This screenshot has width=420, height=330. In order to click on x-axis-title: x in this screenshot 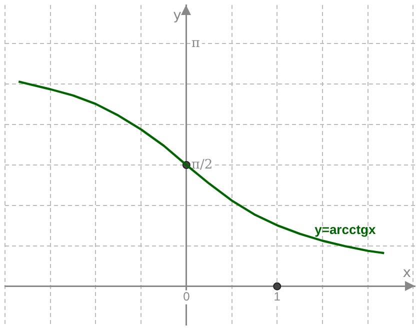, I will do `click(406, 272)`.